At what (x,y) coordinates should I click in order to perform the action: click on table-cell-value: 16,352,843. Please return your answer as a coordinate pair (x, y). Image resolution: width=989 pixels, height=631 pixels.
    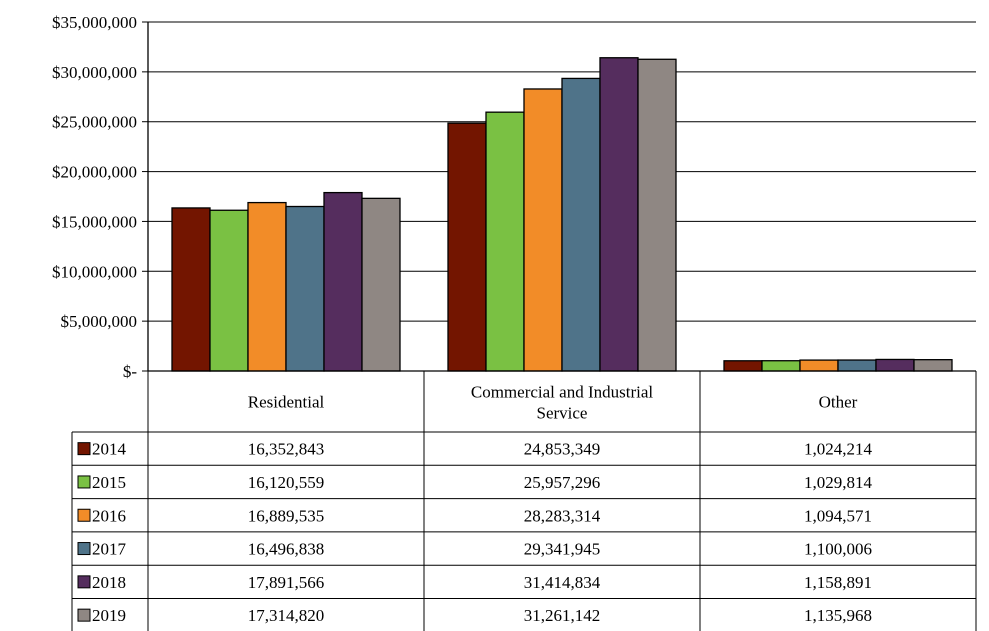
    Looking at the image, I should click on (286, 449).